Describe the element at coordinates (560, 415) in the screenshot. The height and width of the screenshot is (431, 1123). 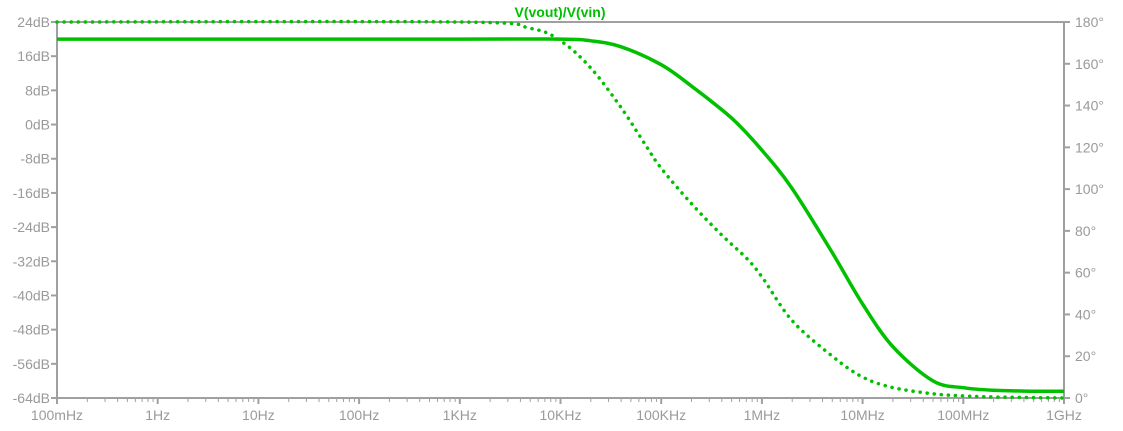
I see `x-tick-label: 10KHz` at that location.